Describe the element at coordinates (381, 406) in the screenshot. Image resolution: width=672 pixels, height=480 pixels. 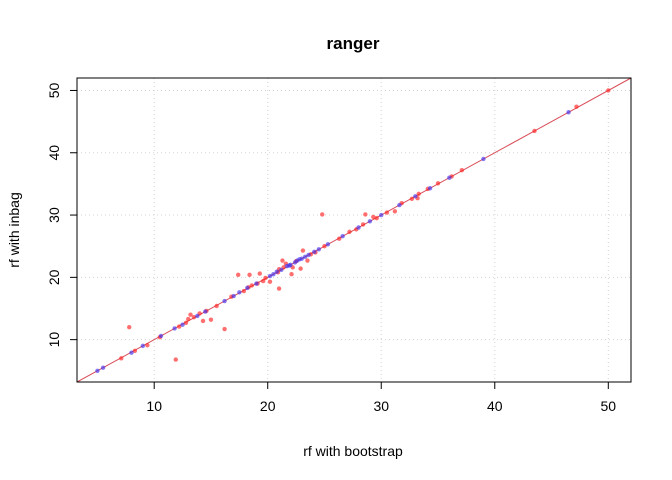
I see `x-tick-label: 30` at that location.